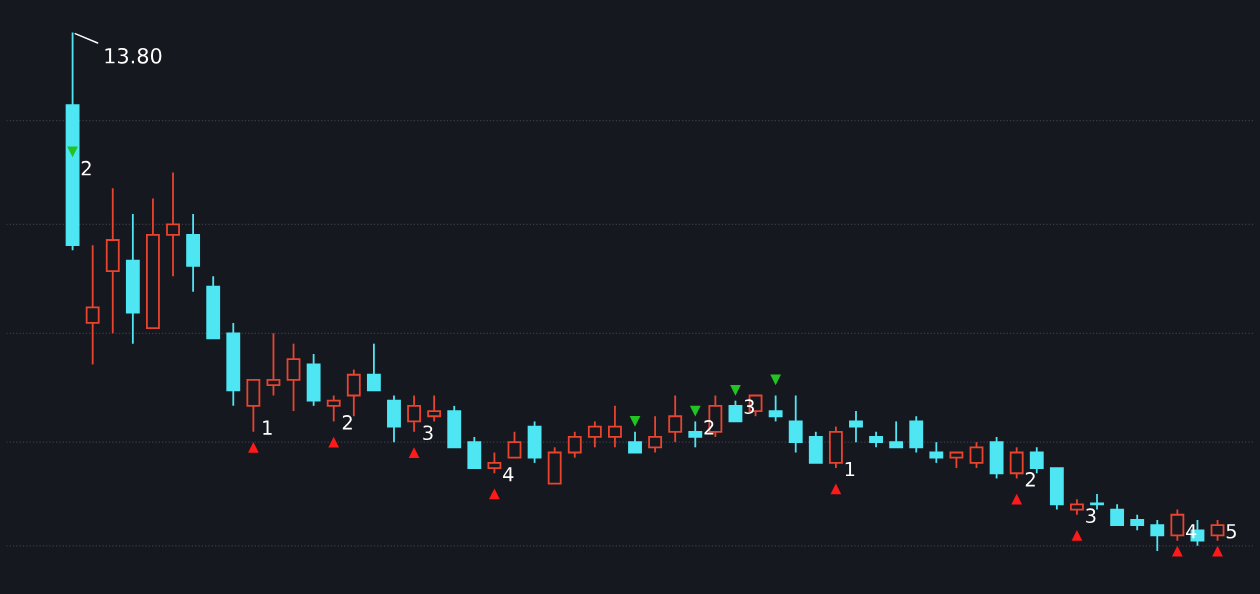  I want to click on annotation: 5, so click(1231, 531).